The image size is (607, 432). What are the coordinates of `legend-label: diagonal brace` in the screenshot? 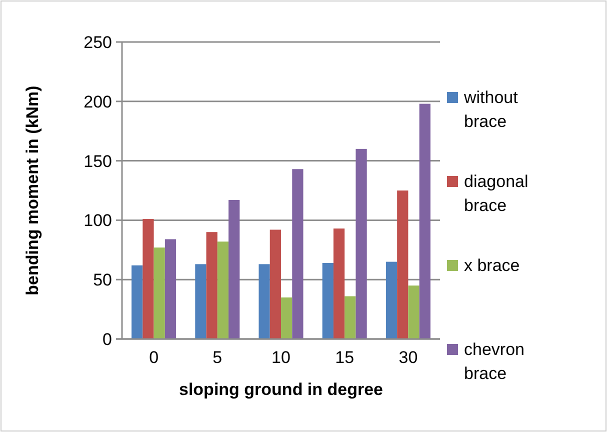 It's located at (496, 193).